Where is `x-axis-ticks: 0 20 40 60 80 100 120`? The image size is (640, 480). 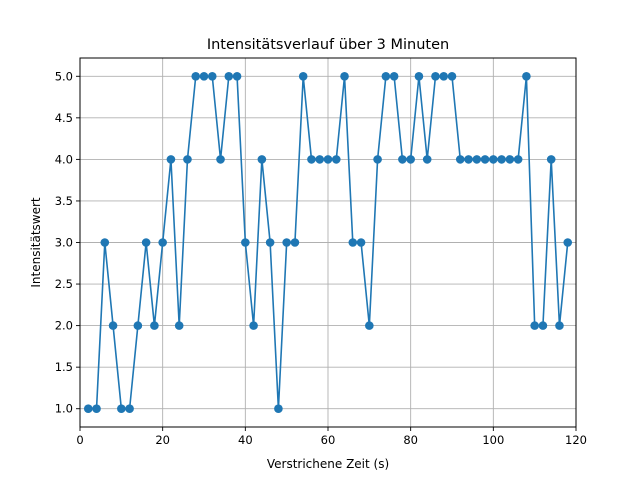 x-axis-ticks: 0 20 40 60 80 100 120 is located at coordinates (331, 437).